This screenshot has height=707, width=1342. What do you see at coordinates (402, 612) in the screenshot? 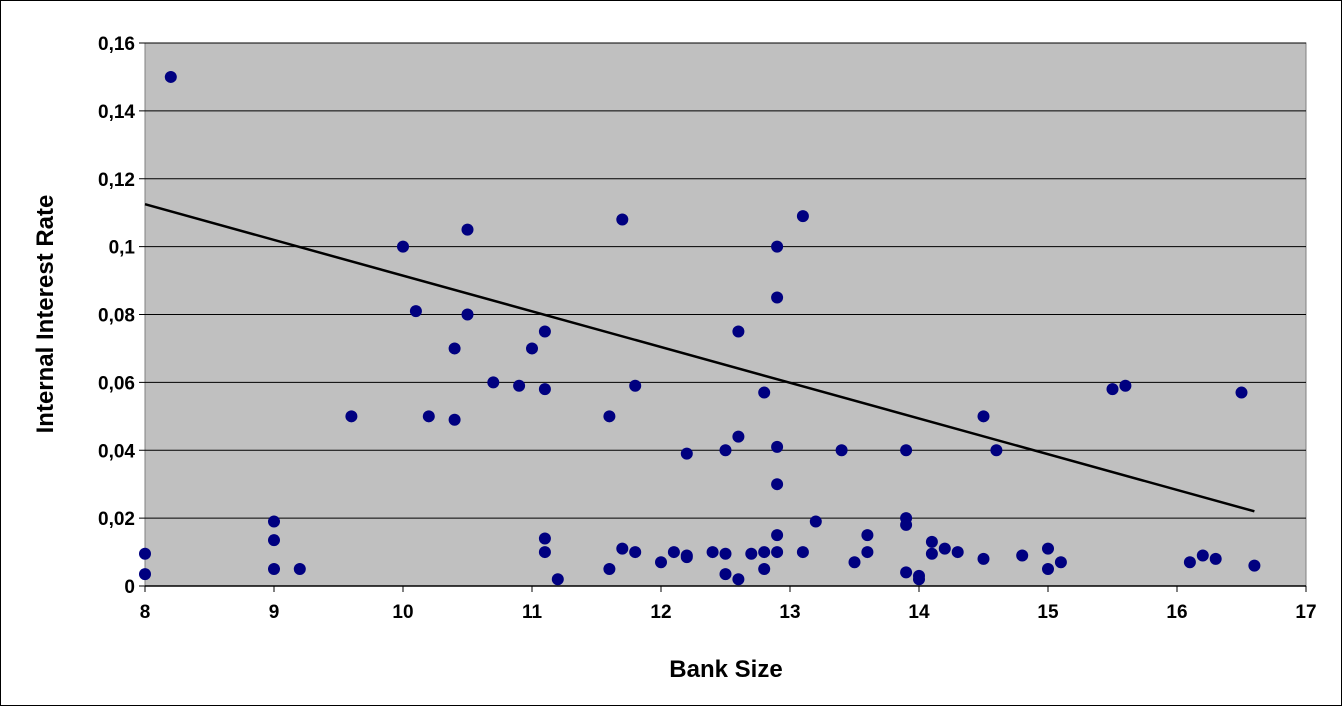
I see `x-tick-label: 10` at bounding box center [402, 612].